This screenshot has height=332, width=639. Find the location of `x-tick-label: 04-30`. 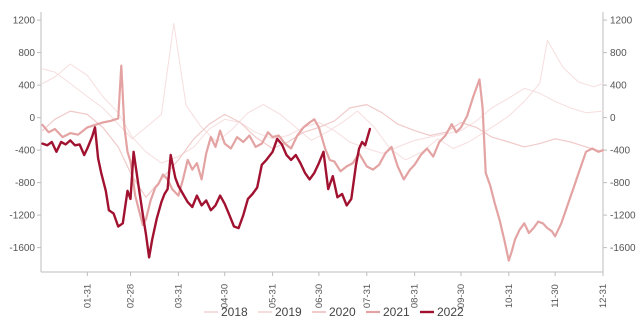

x-tick-label: 04-30 is located at coordinates (225, 296).